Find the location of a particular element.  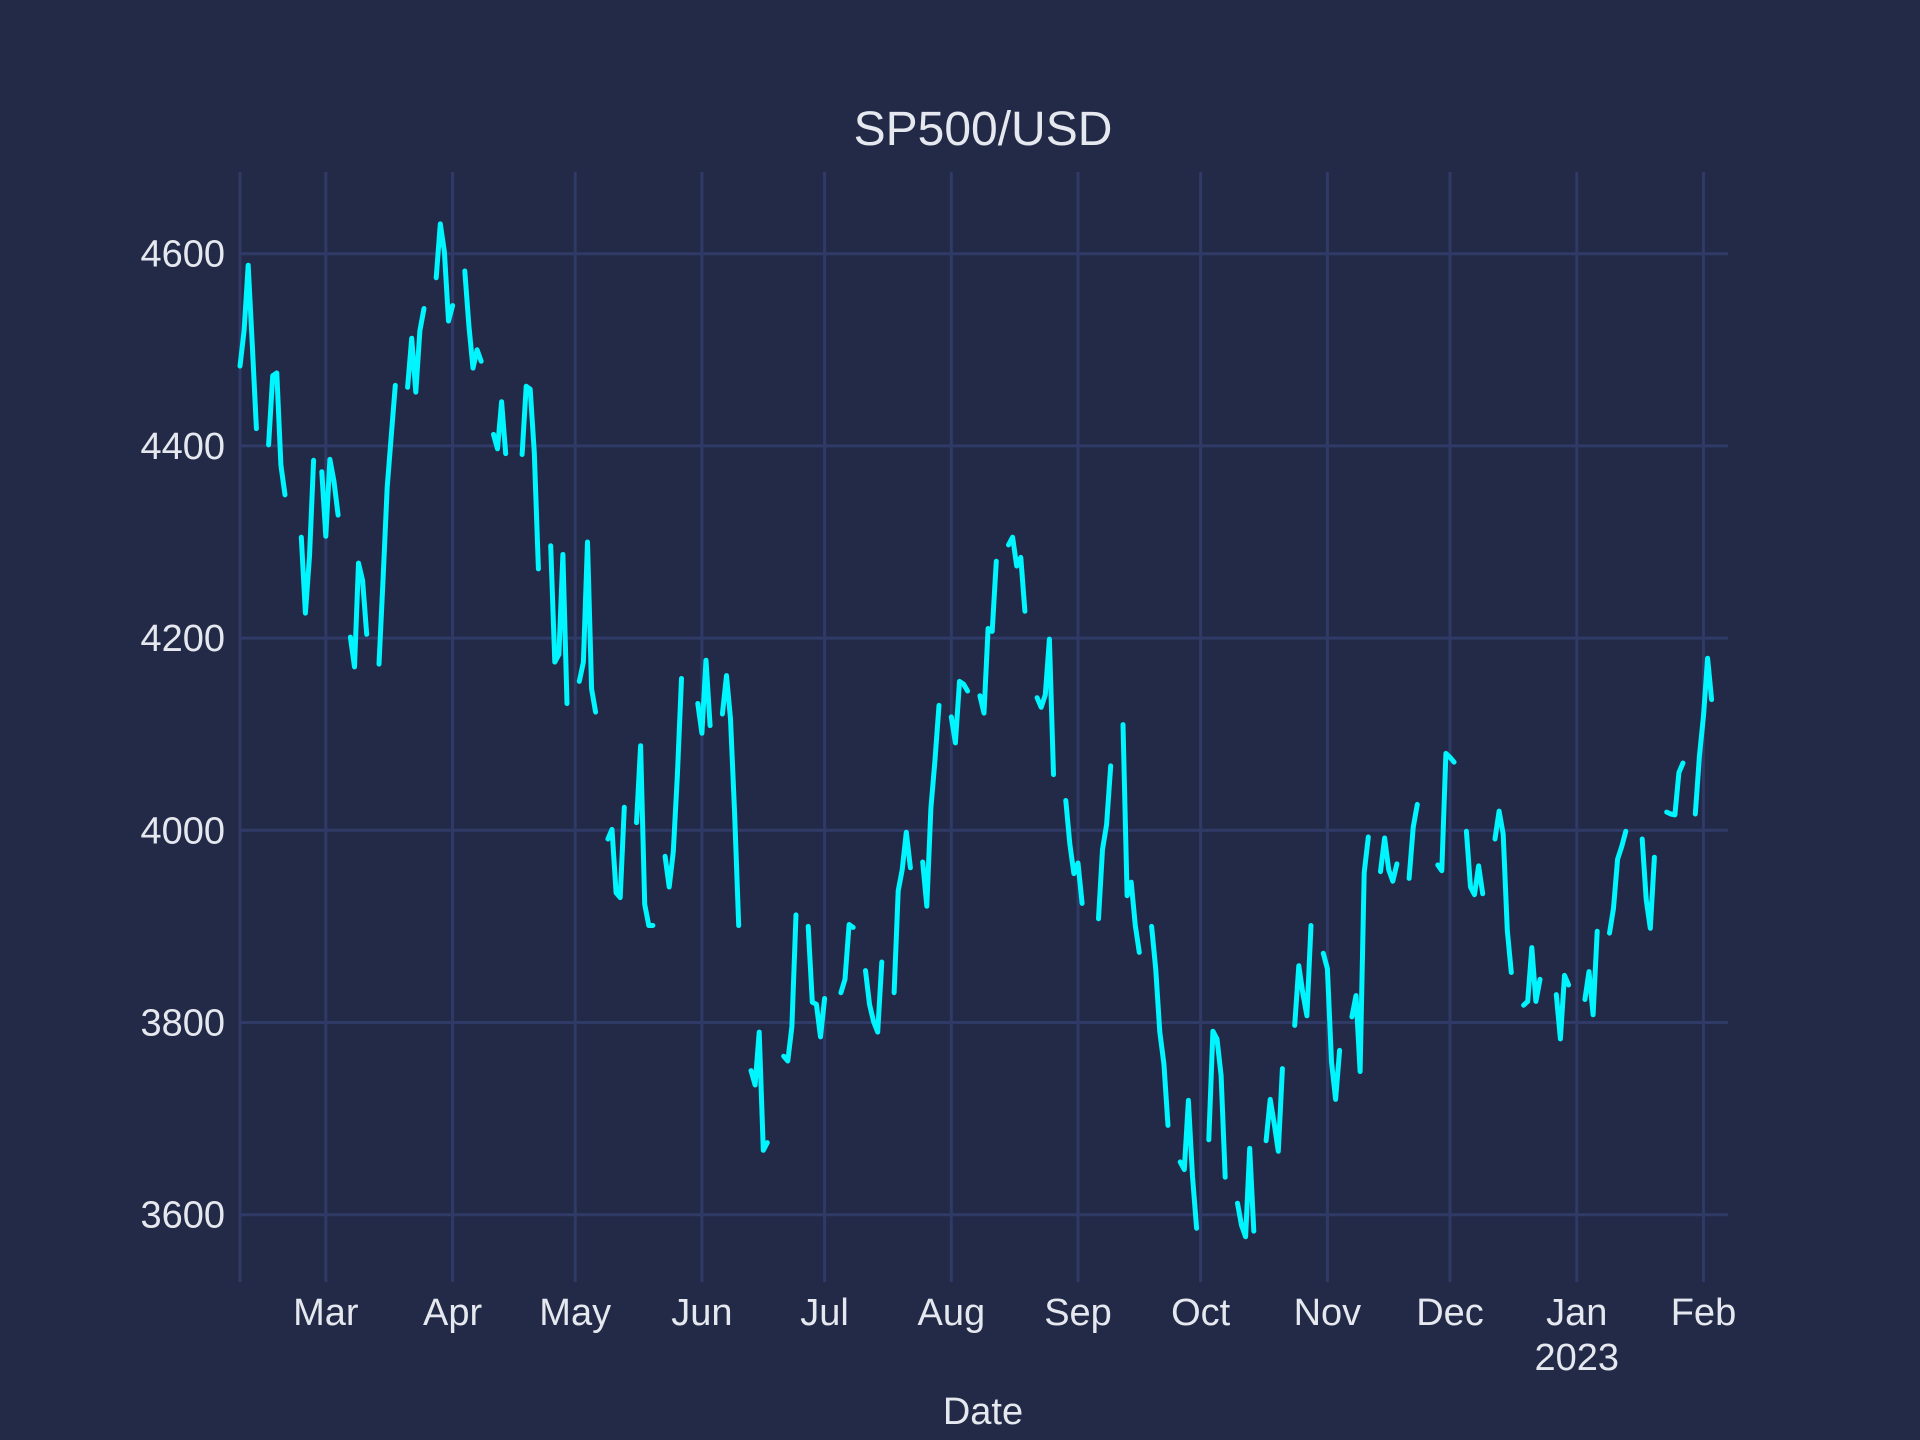

x-tick-label: Oct is located at coordinates (1201, 1313).